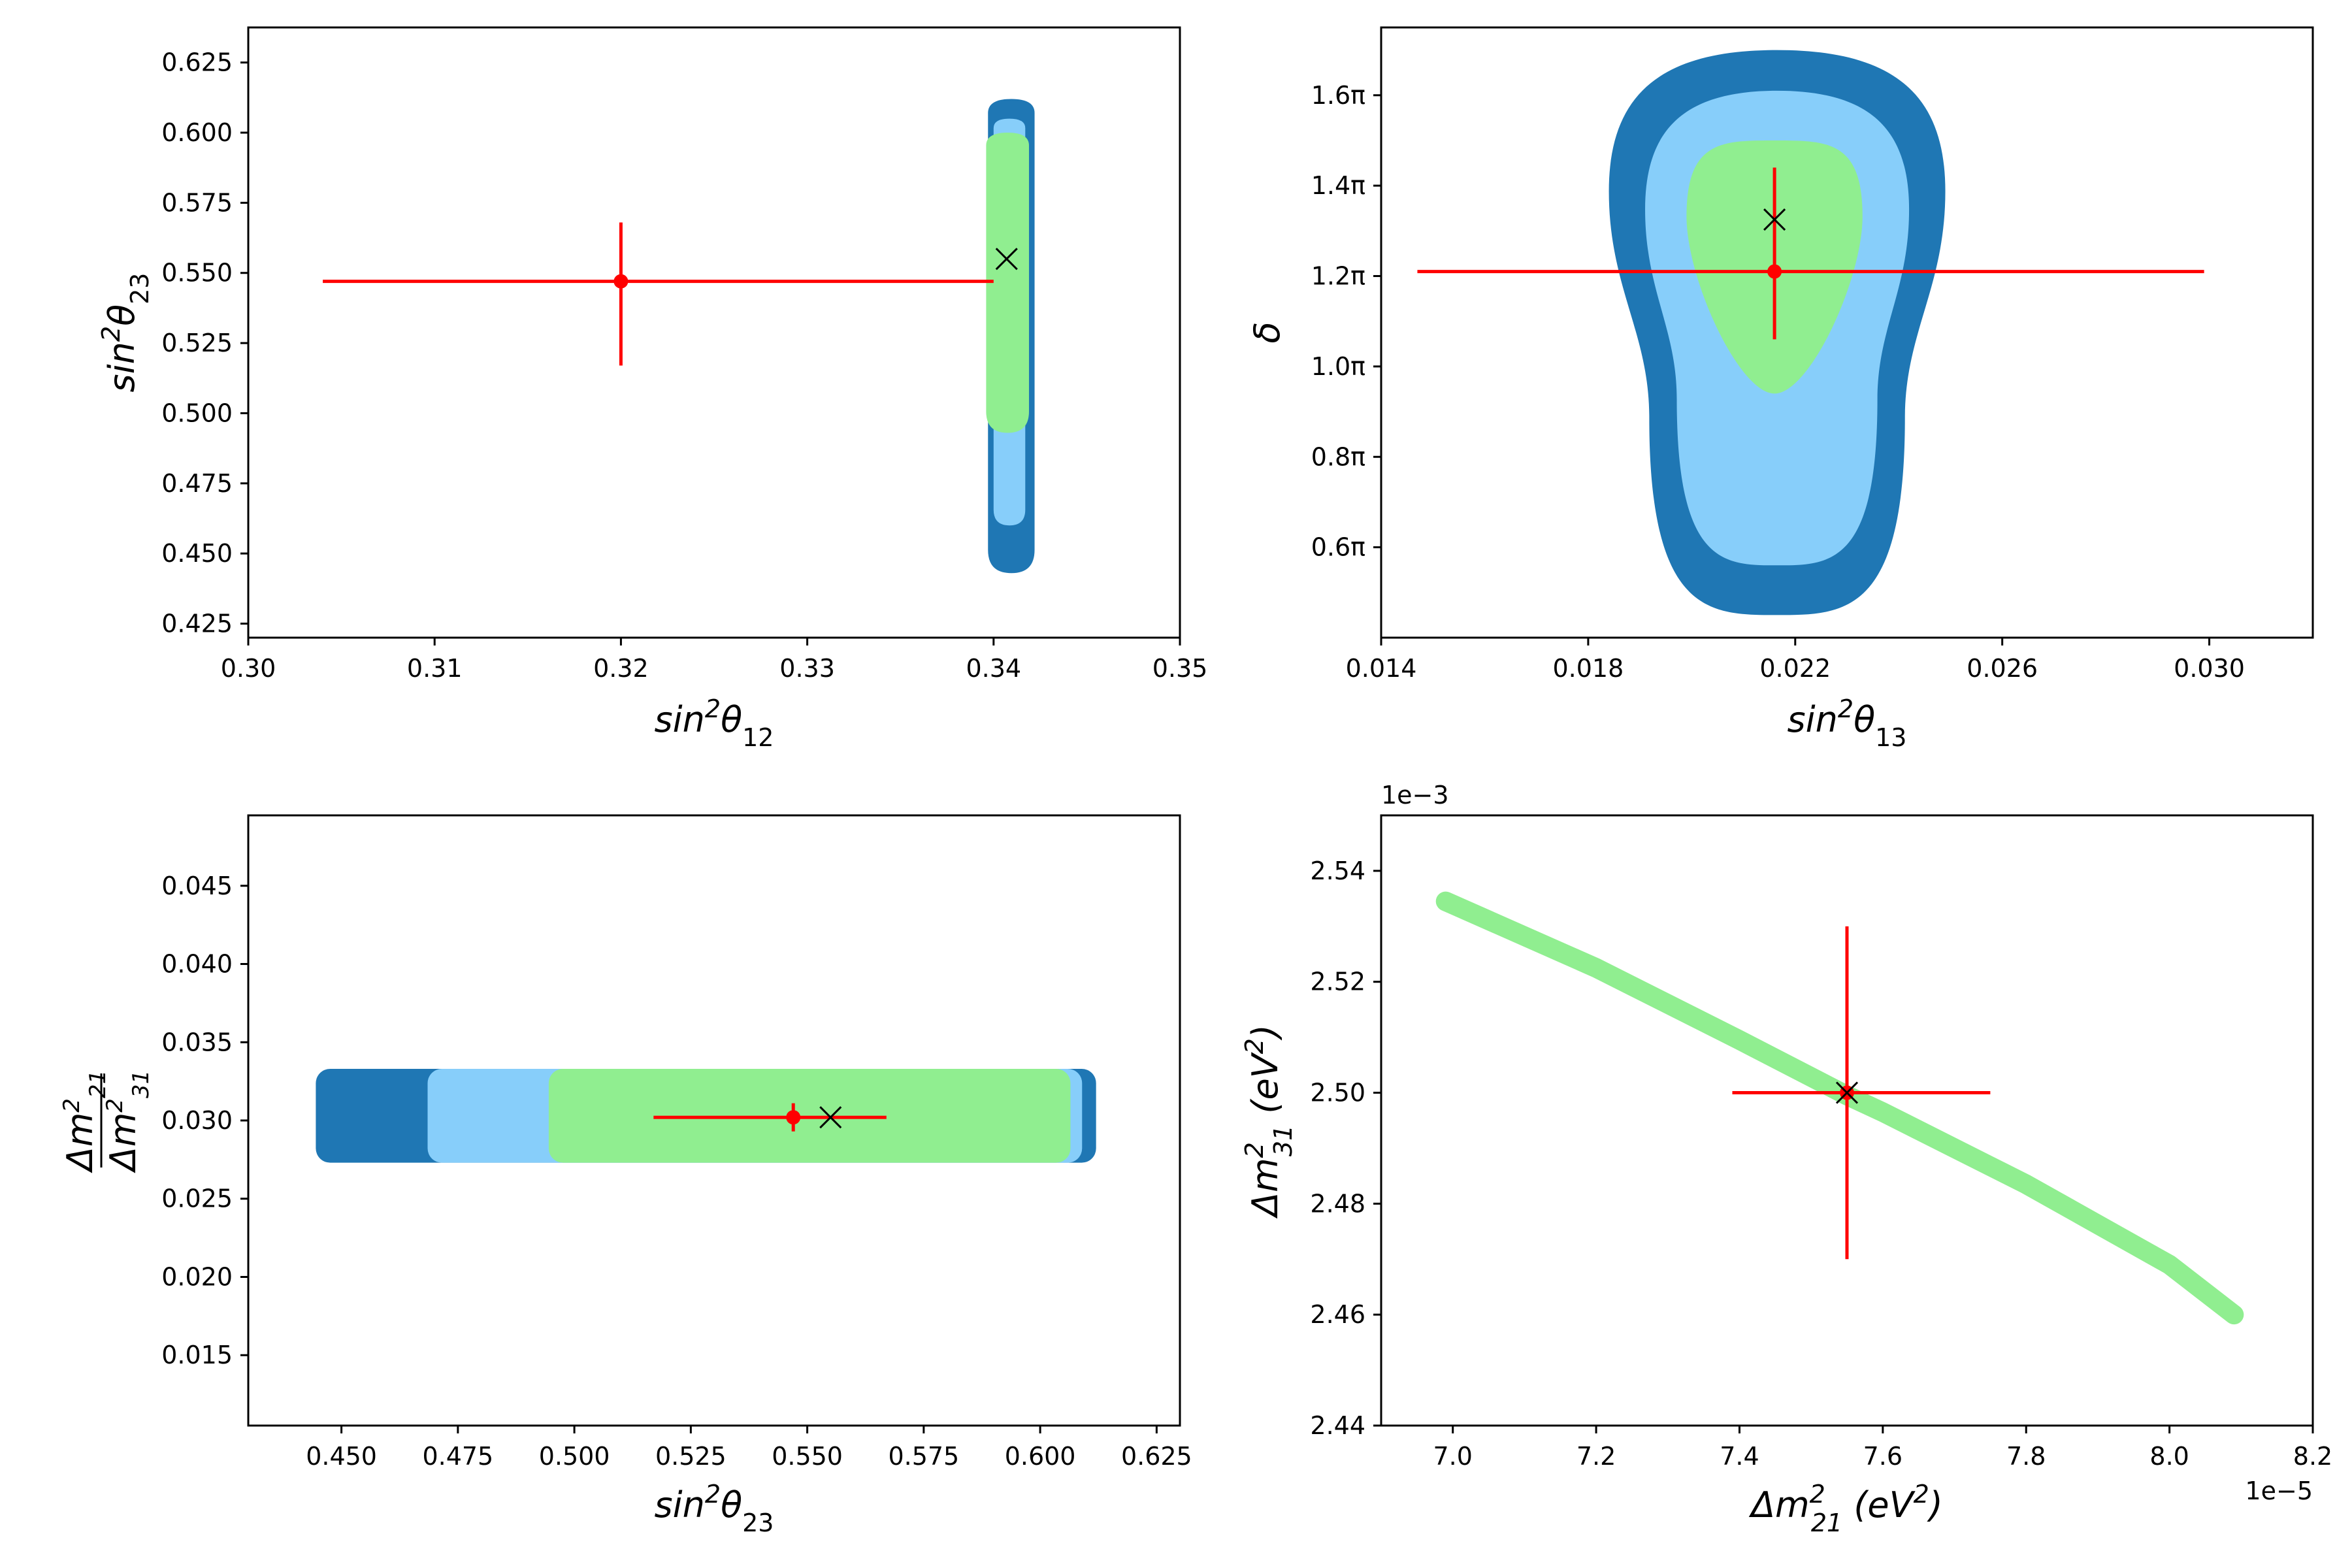 Image resolution: width=2352 pixels, height=1568 pixels. What do you see at coordinates (1337, 1093) in the screenshot?
I see `y-tick-label: 2.50` at bounding box center [1337, 1093].